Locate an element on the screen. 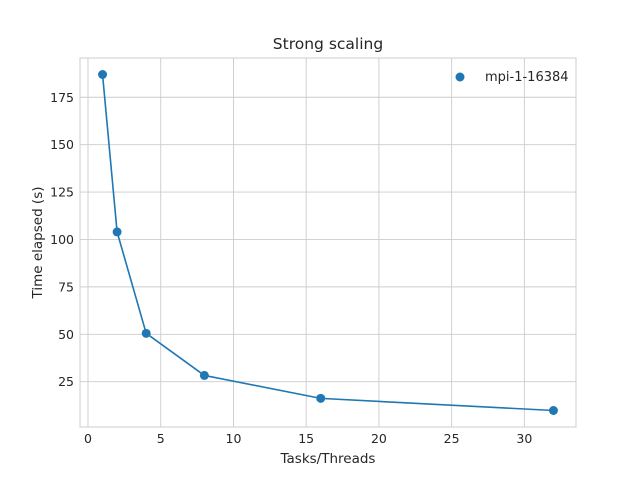 Image resolution: width=640 pixels, height=480 pixels. x-tick-label: 15 is located at coordinates (306, 438).